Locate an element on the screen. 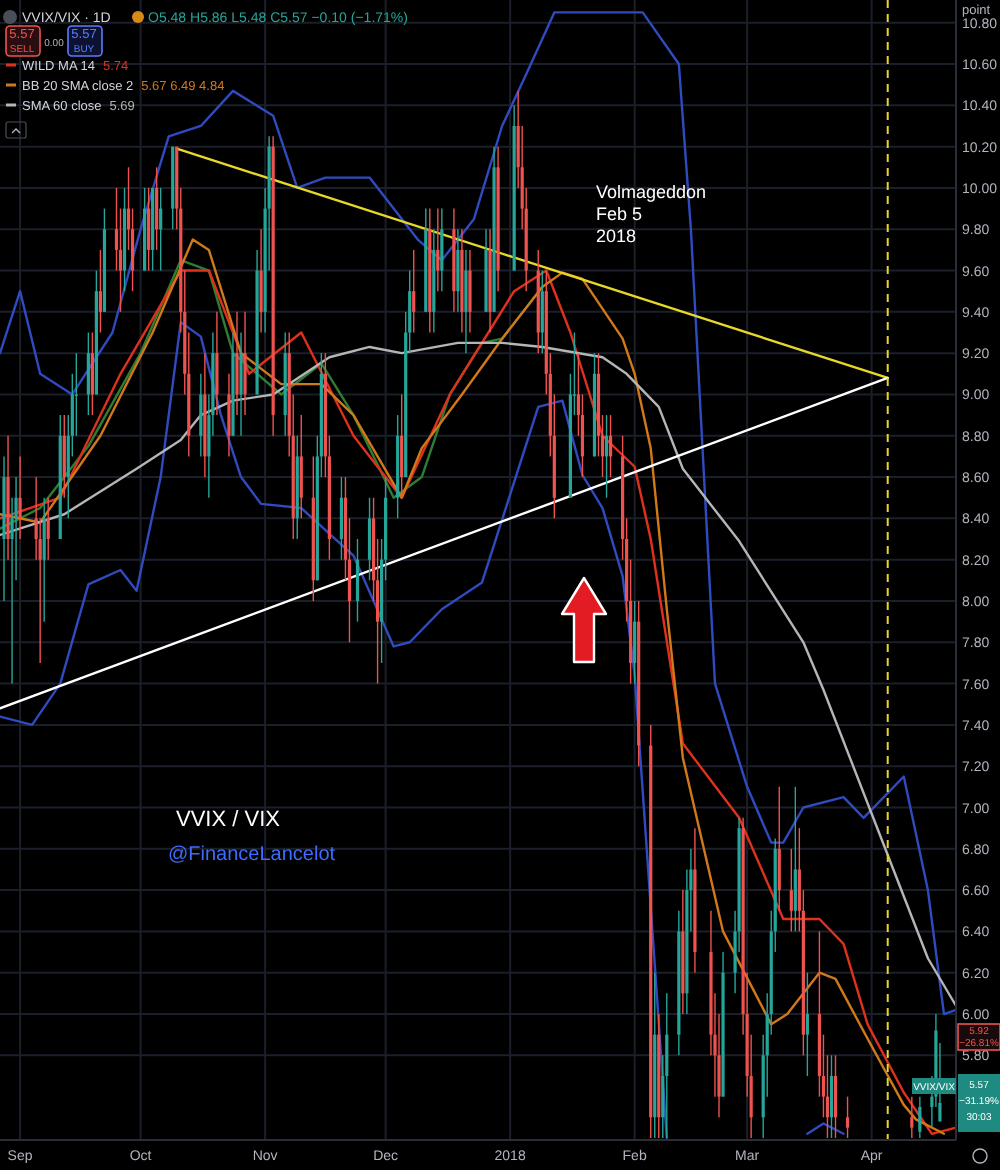 This screenshot has height=1170, width=1000. annotation: VVIX / VIX is located at coordinates (229, 820).